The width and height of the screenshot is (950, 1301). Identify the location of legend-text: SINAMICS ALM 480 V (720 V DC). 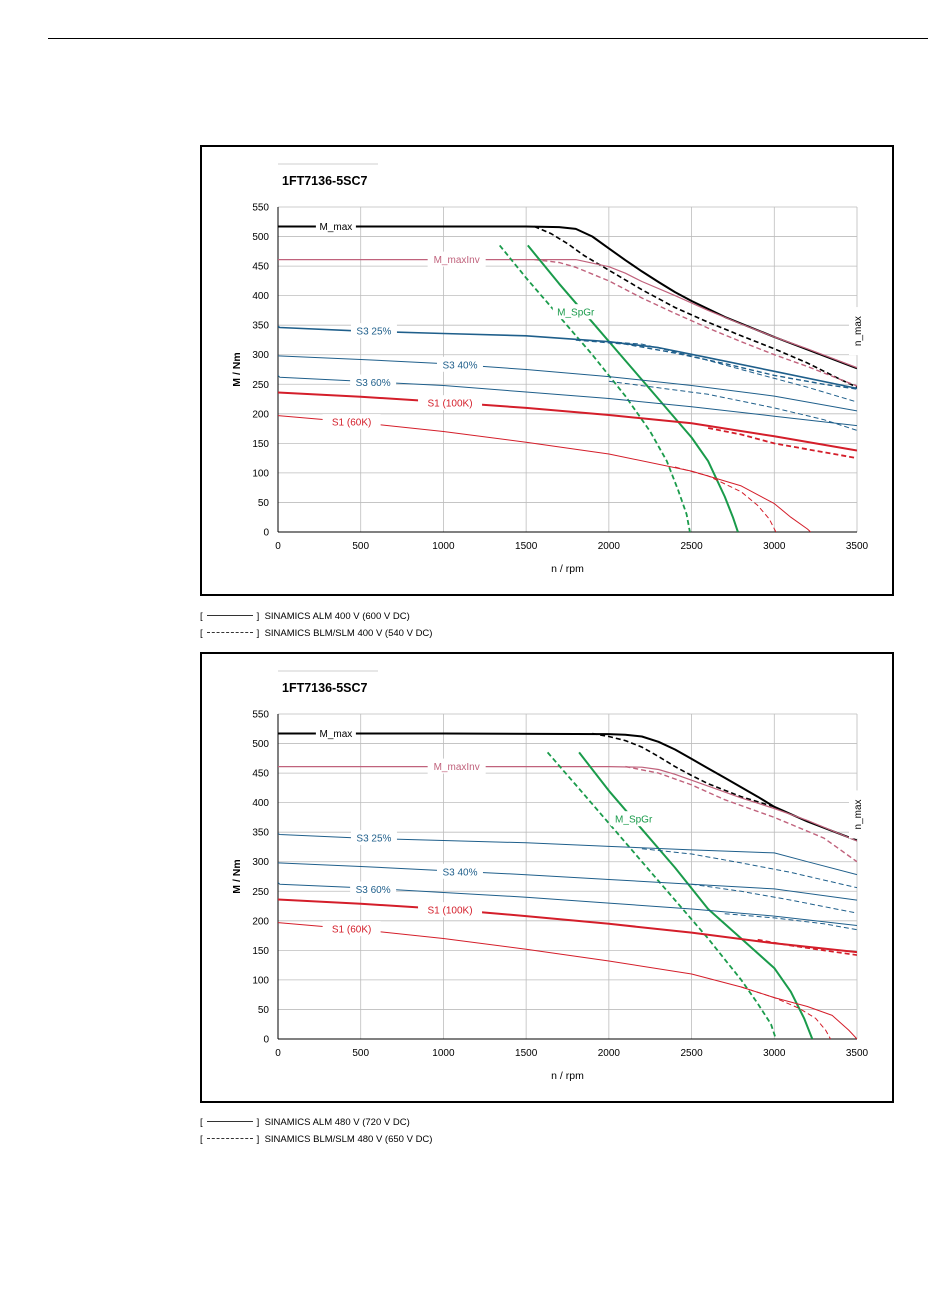
(337, 1122).